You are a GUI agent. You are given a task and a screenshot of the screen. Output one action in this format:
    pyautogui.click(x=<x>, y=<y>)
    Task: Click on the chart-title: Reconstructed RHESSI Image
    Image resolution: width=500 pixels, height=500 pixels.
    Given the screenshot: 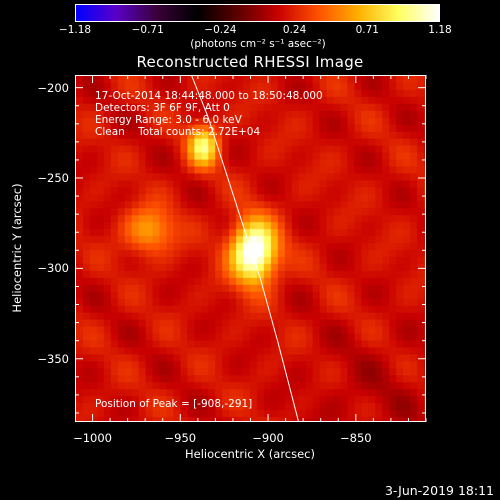 What is the action you would take?
    pyautogui.click(x=250, y=62)
    